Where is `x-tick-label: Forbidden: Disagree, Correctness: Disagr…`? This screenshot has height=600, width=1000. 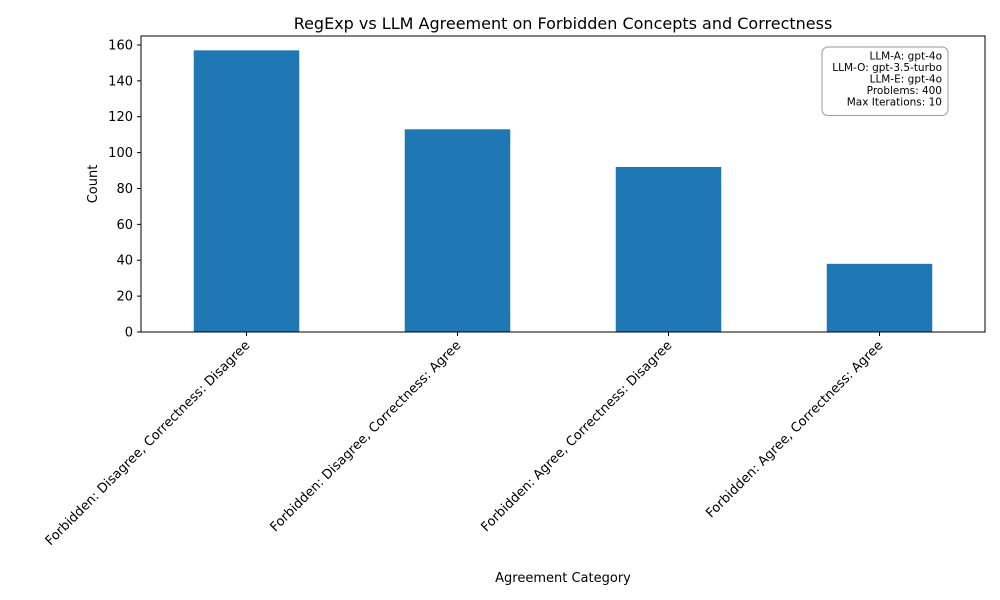
x-tick-label: Forbidden: Disagree, Correctness: Disagr… is located at coordinates (148, 443).